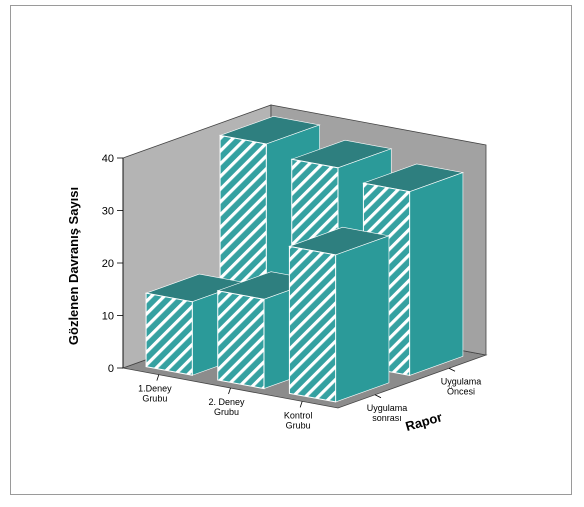  What do you see at coordinates (108, 159) in the screenshot?
I see `y-tick-label: 40` at bounding box center [108, 159].